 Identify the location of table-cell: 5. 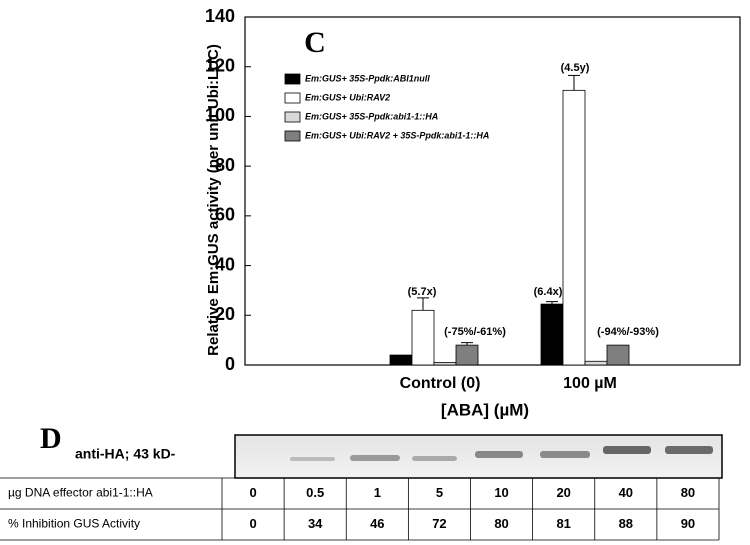
(439, 492).